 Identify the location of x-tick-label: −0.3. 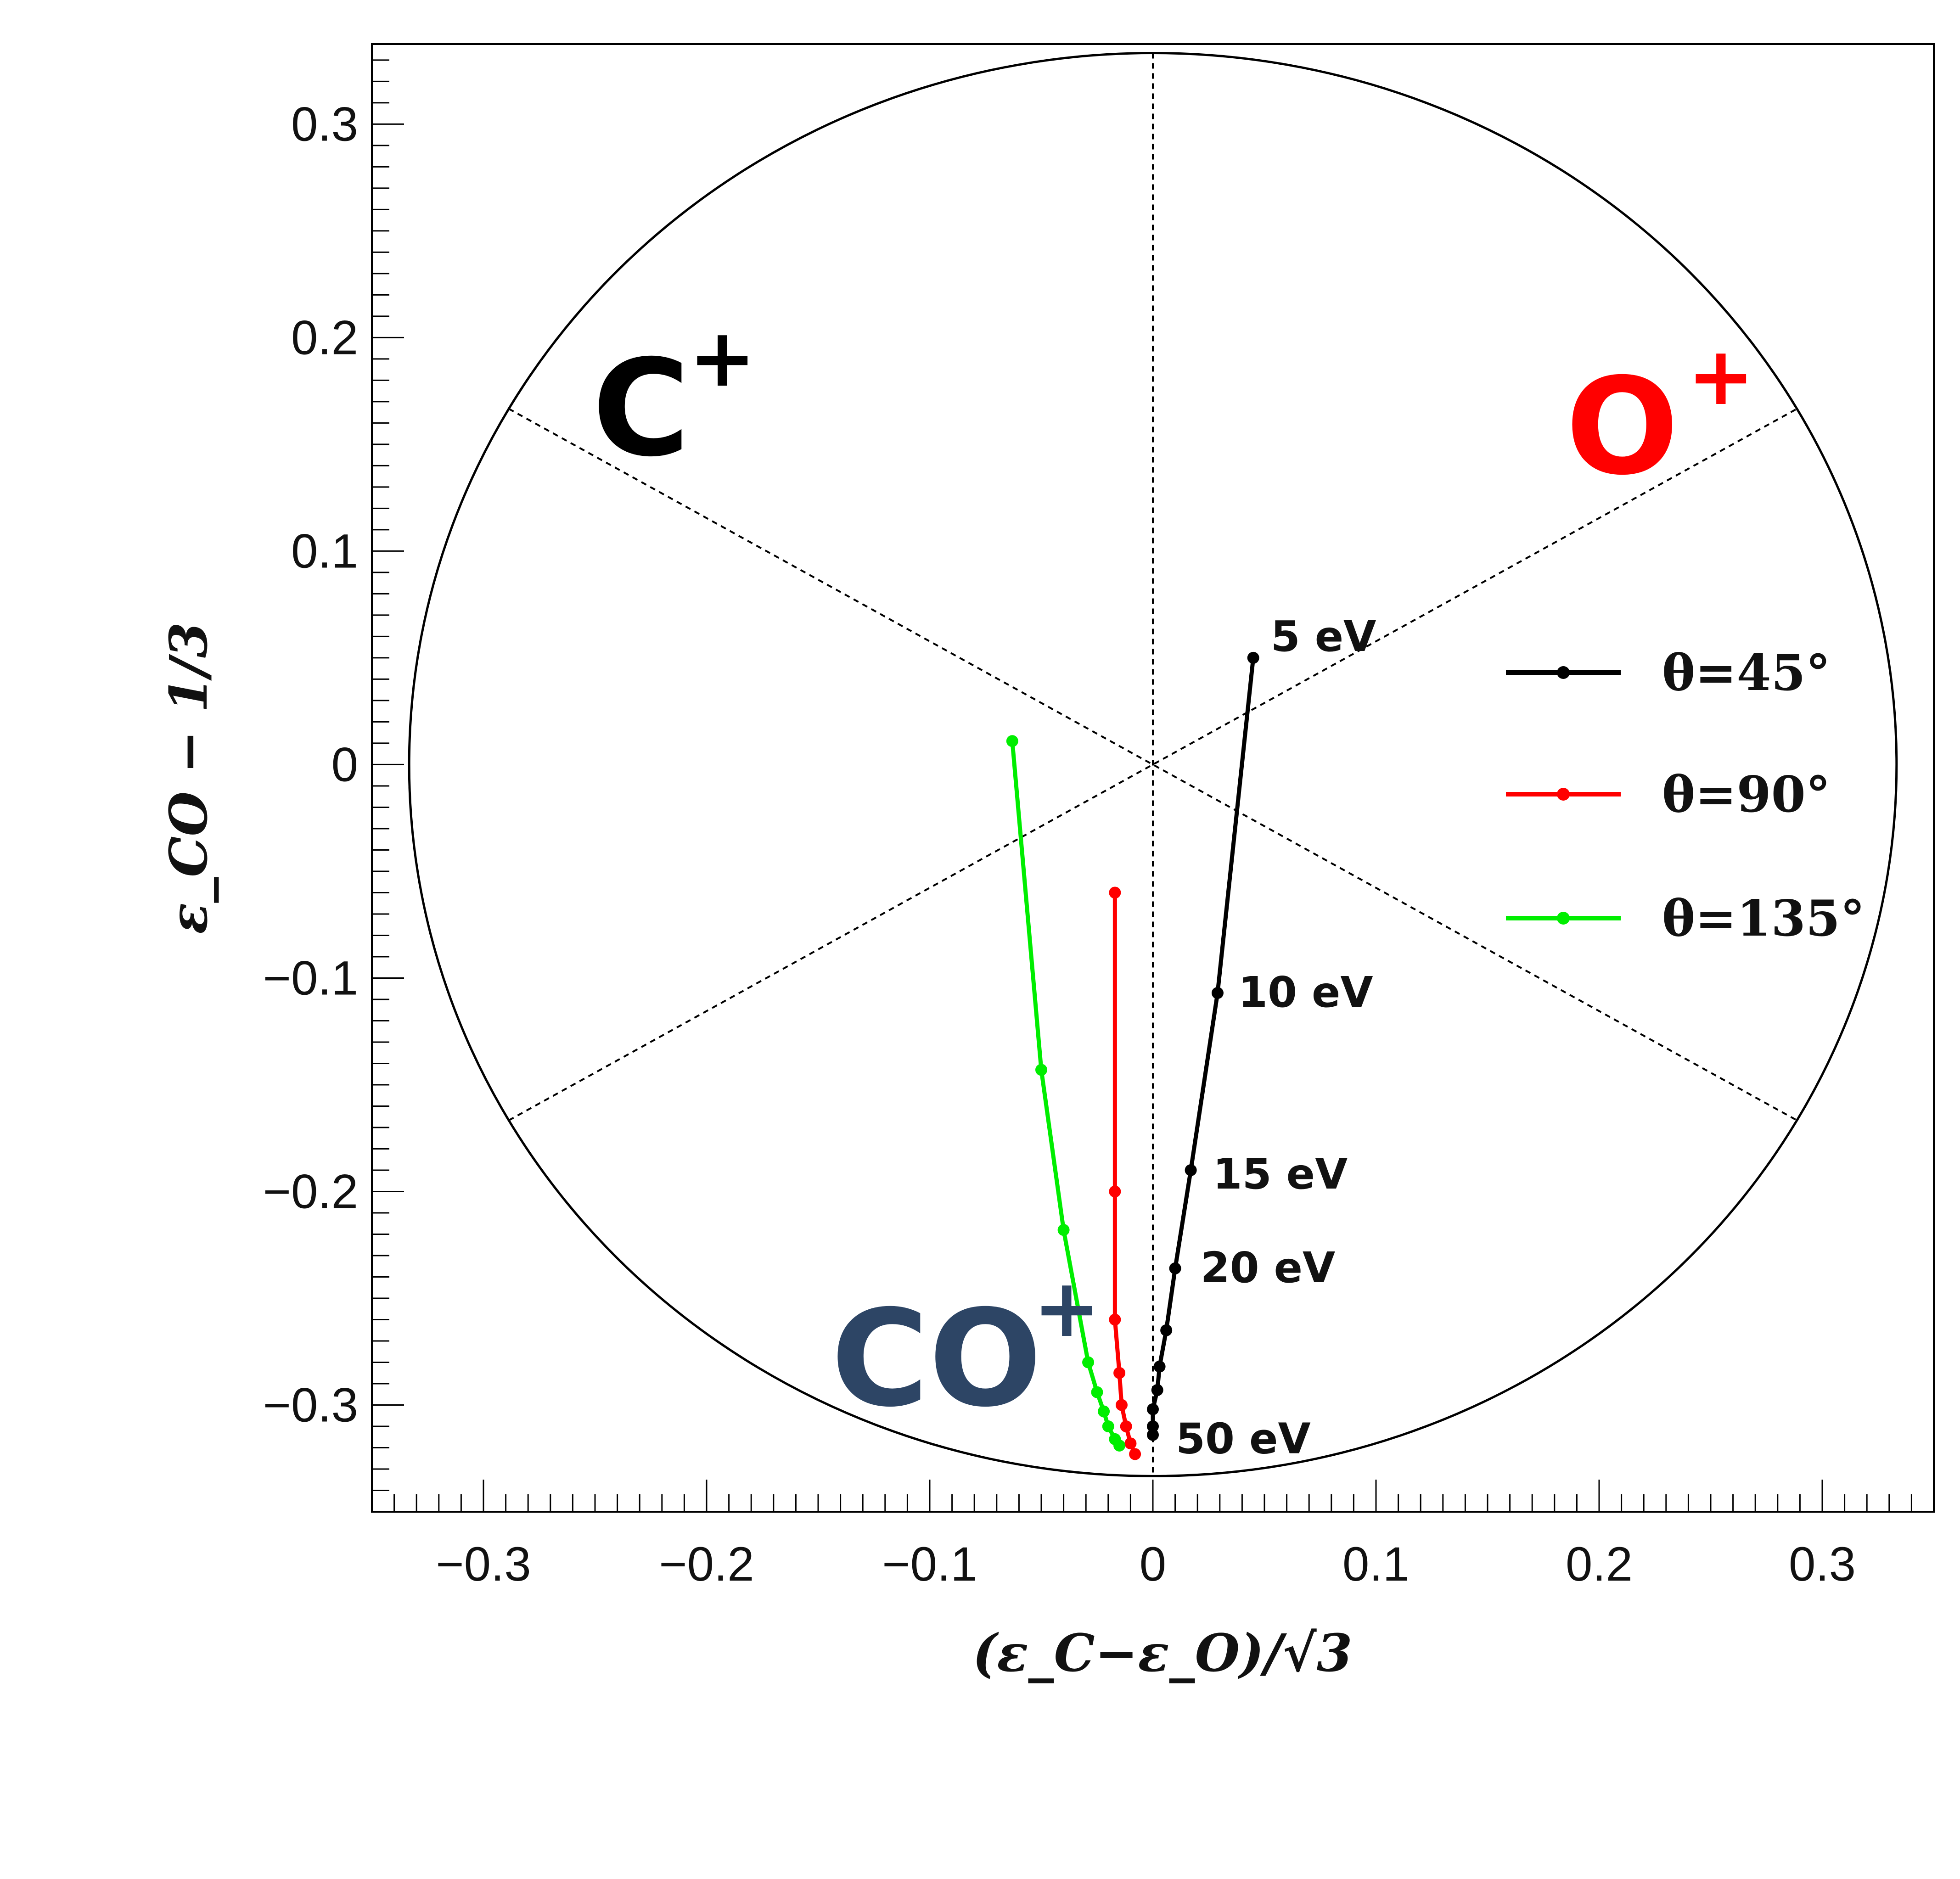
(484, 1564).